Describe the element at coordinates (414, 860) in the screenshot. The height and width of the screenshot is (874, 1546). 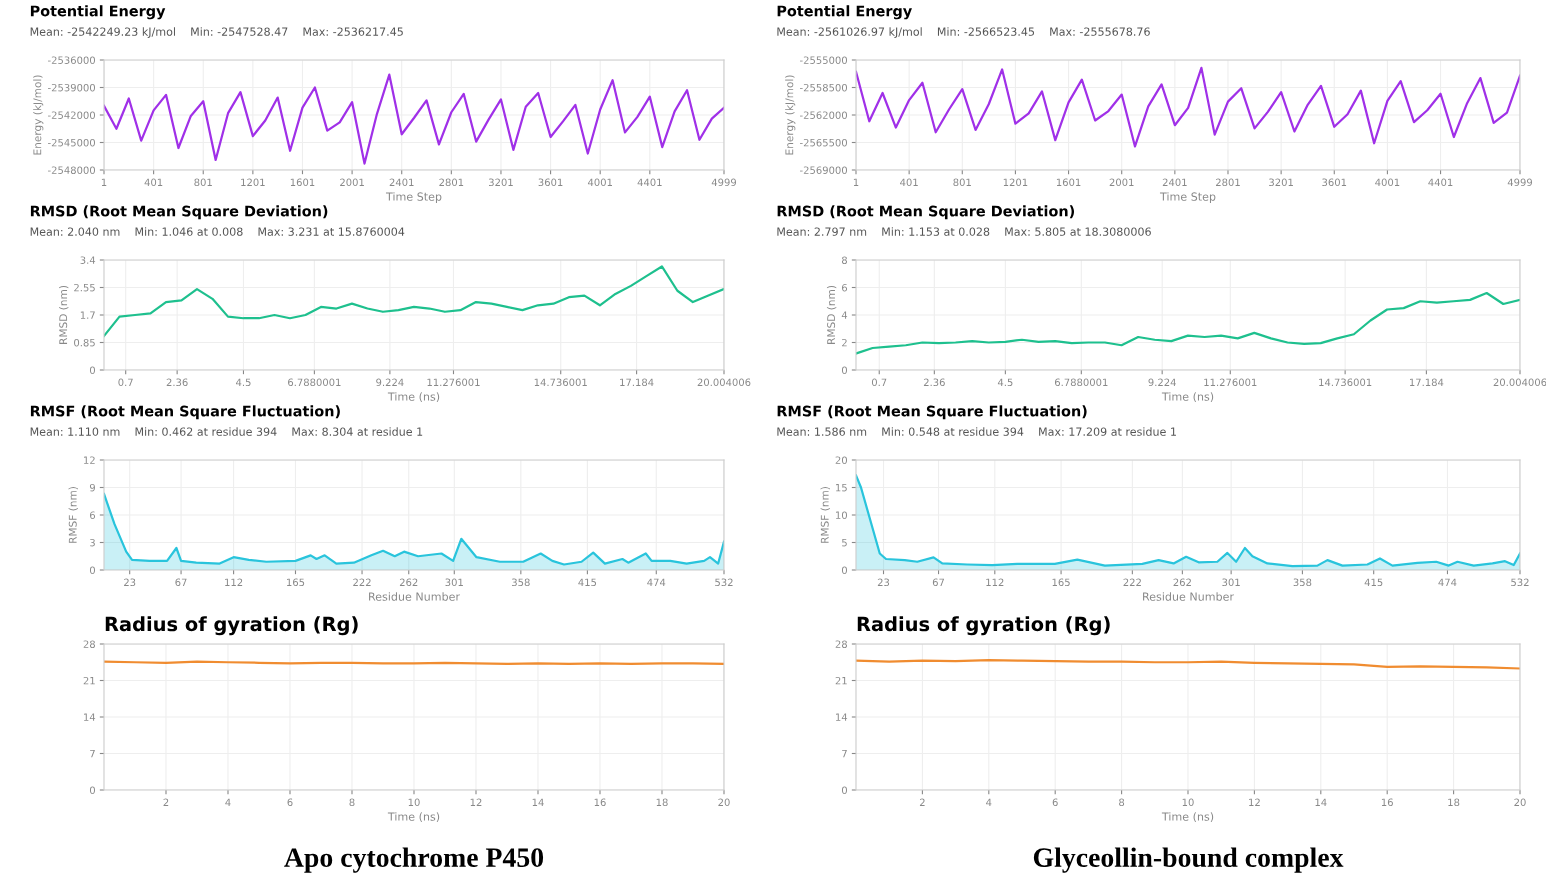
I see `text: Apo cytochrome P450` at that location.